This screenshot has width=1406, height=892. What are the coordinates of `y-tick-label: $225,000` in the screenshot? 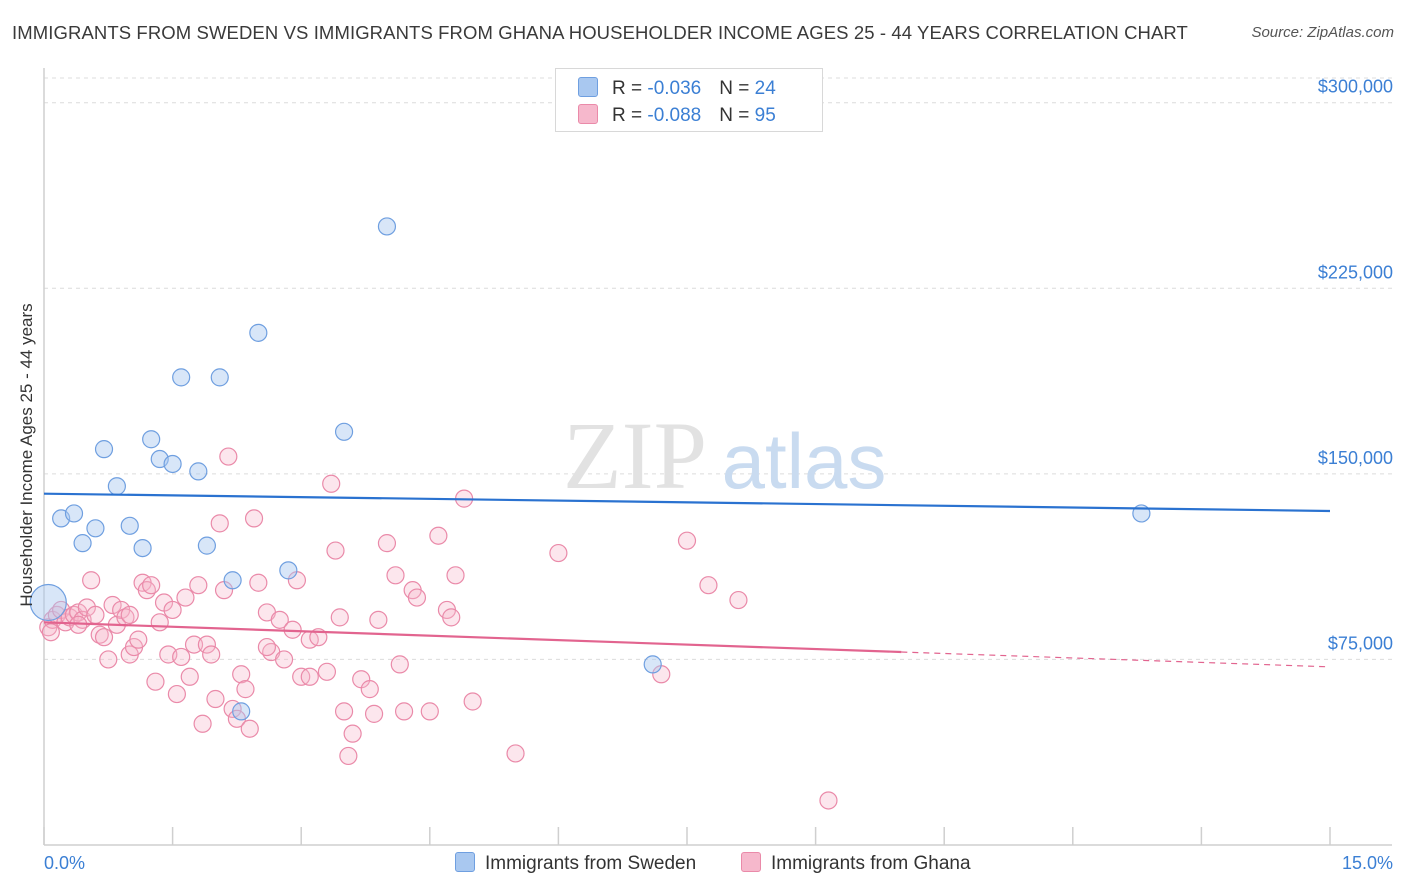 It's located at (1355, 272).